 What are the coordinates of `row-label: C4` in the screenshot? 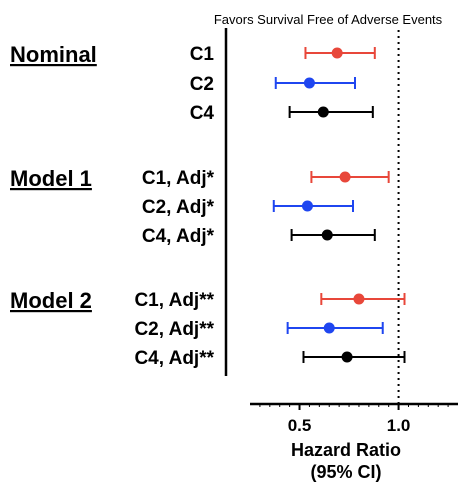 It's located at (202, 113).